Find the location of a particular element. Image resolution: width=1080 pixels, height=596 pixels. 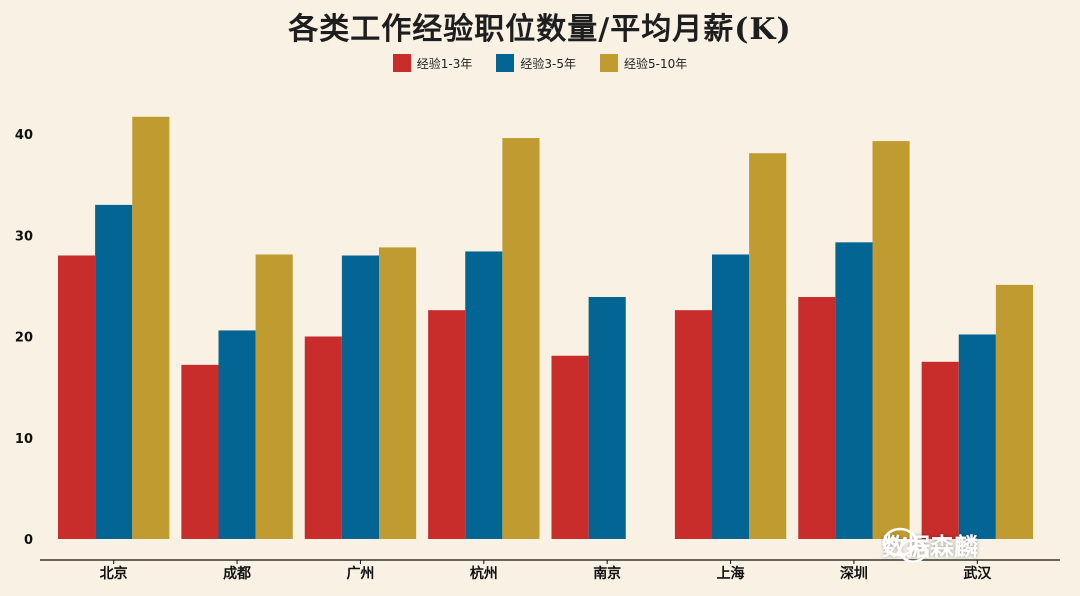

watermark-text: 数据森麟 is located at coordinates (930, 547).